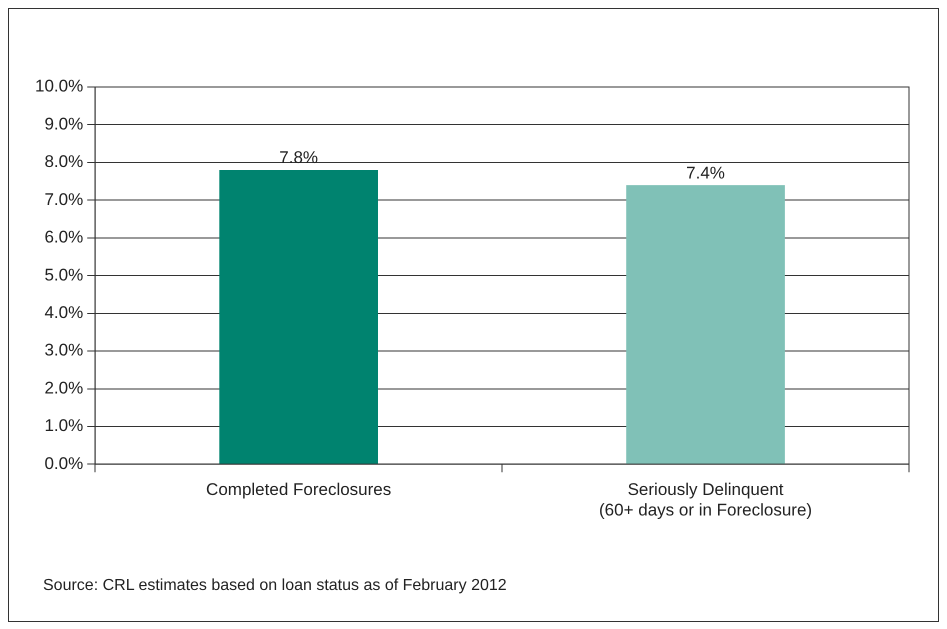  Describe the element at coordinates (299, 490) in the screenshot. I see `x-tick-label: Completed Foreclosures` at that location.